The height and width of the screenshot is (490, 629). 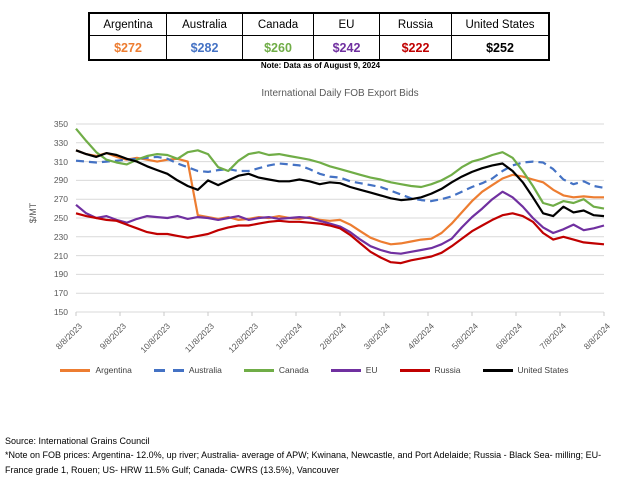 I want to click on series-line-canada, so click(x=340, y=168).